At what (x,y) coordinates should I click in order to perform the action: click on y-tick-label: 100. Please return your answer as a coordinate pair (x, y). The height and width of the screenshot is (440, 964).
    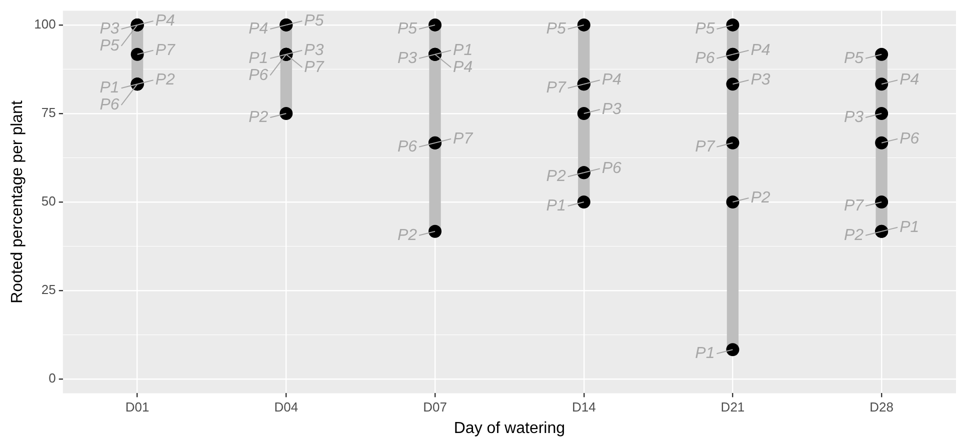
    Looking at the image, I should click on (45, 24).